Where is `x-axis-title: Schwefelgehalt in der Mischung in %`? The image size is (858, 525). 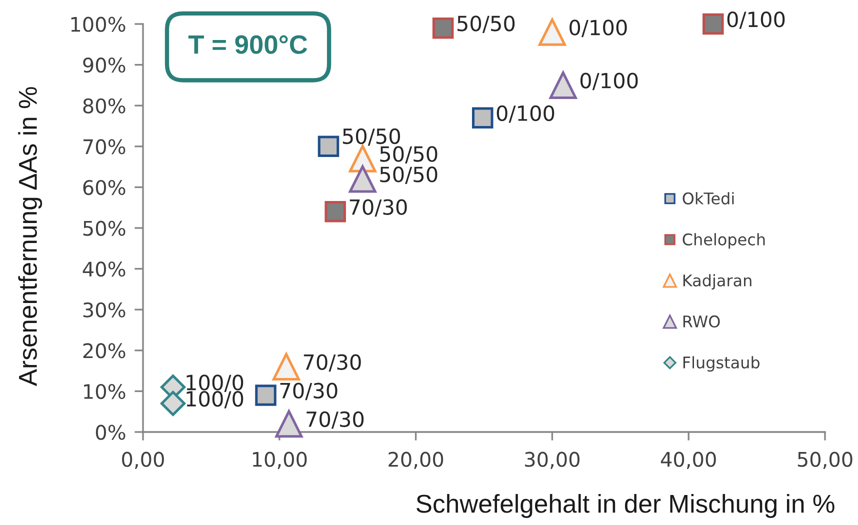 x-axis-title: Schwefelgehalt in der Mischung in % is located at coordinates (625, 506).